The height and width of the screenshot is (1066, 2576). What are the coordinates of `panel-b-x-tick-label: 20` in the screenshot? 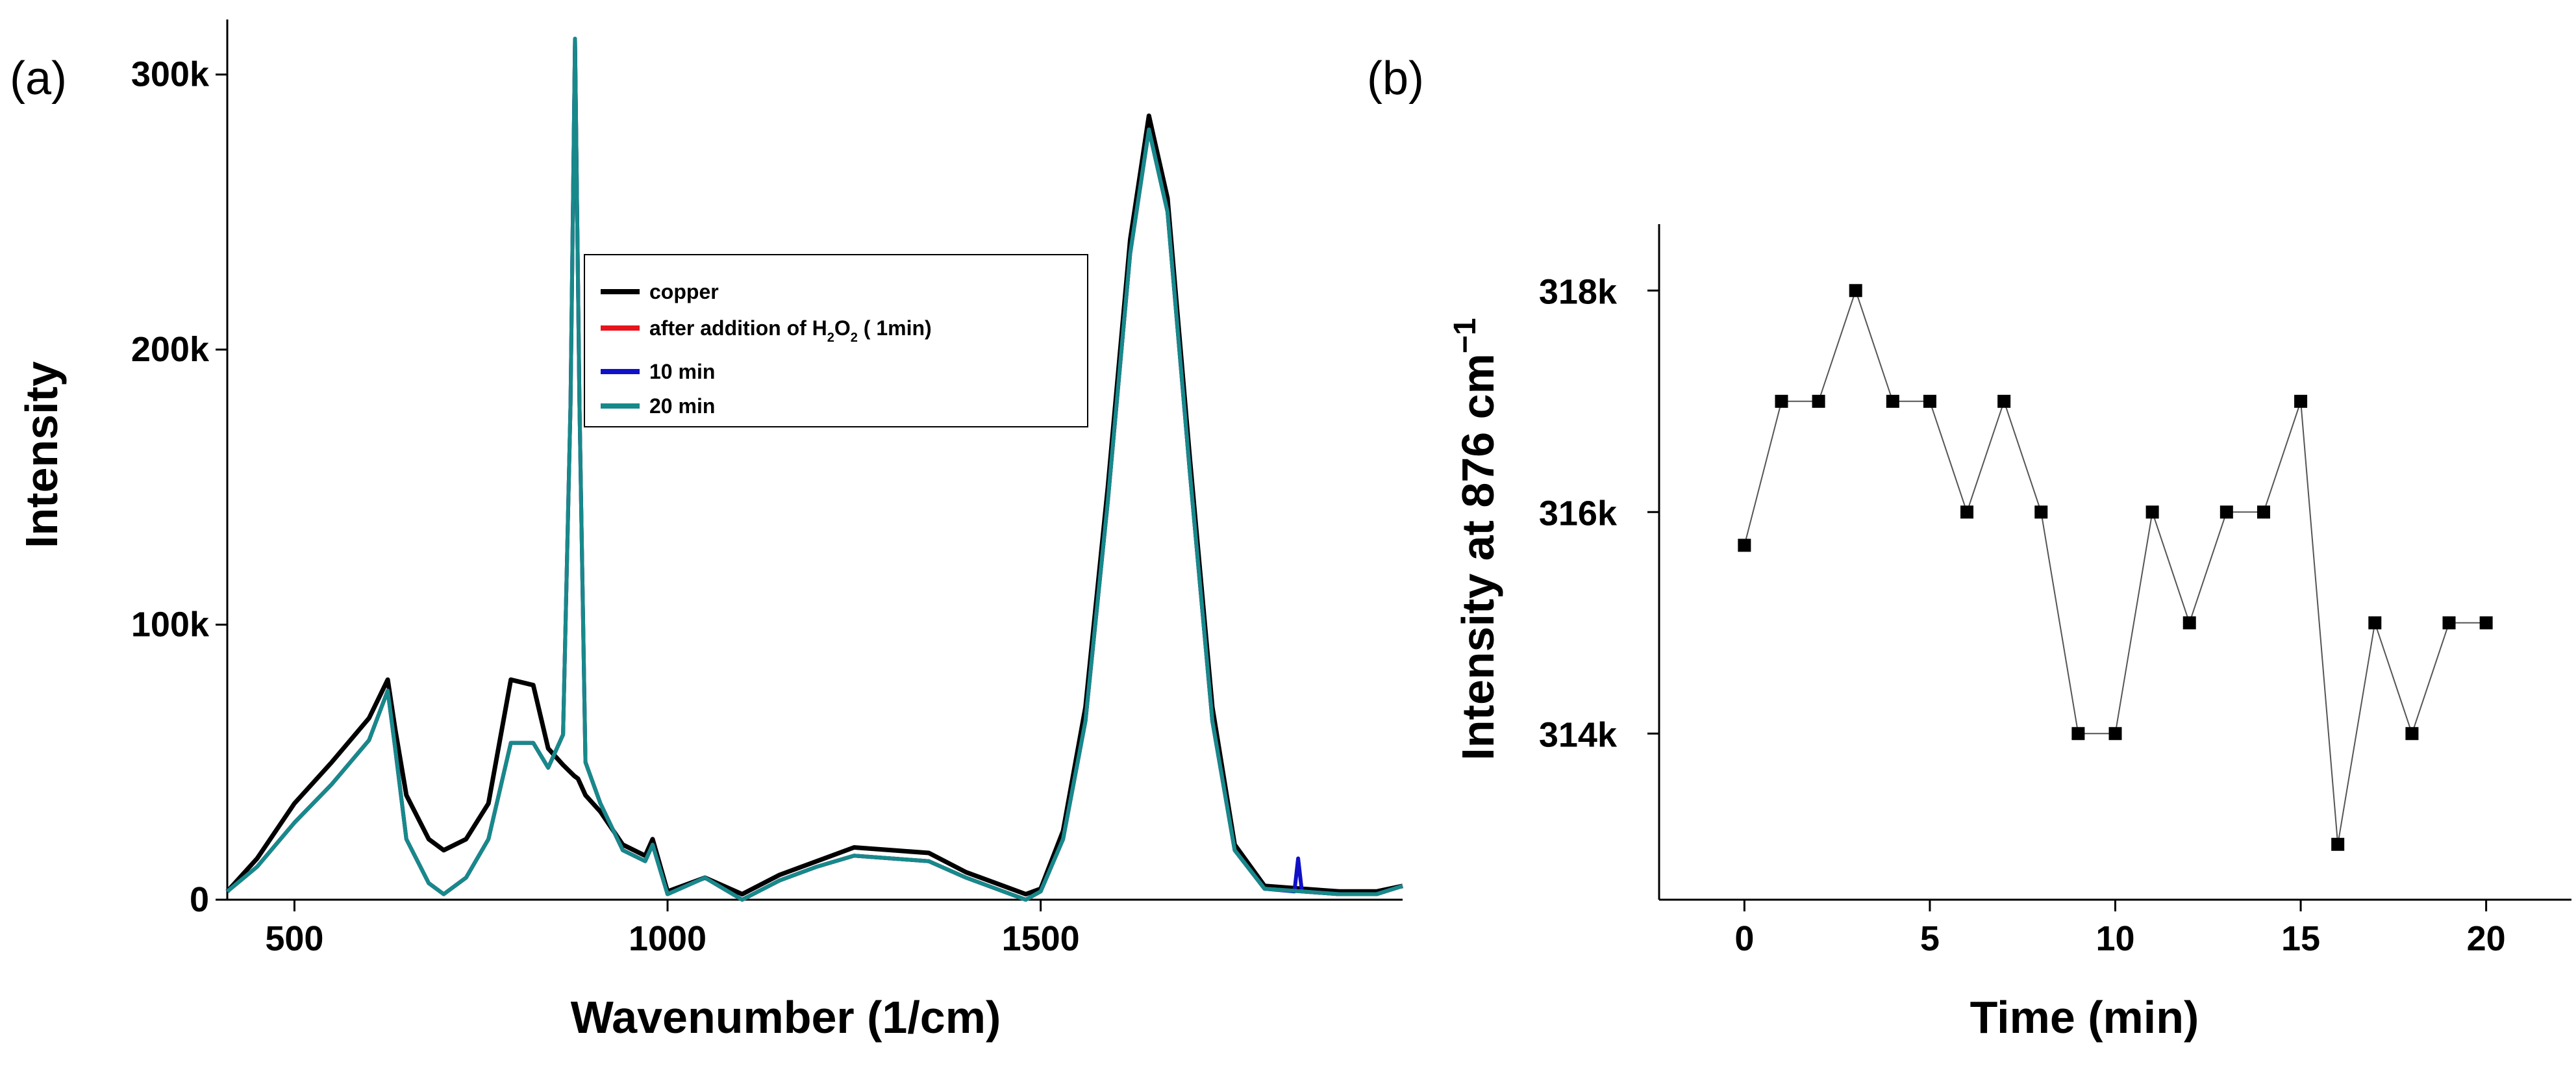 It's located at (2486, 938).